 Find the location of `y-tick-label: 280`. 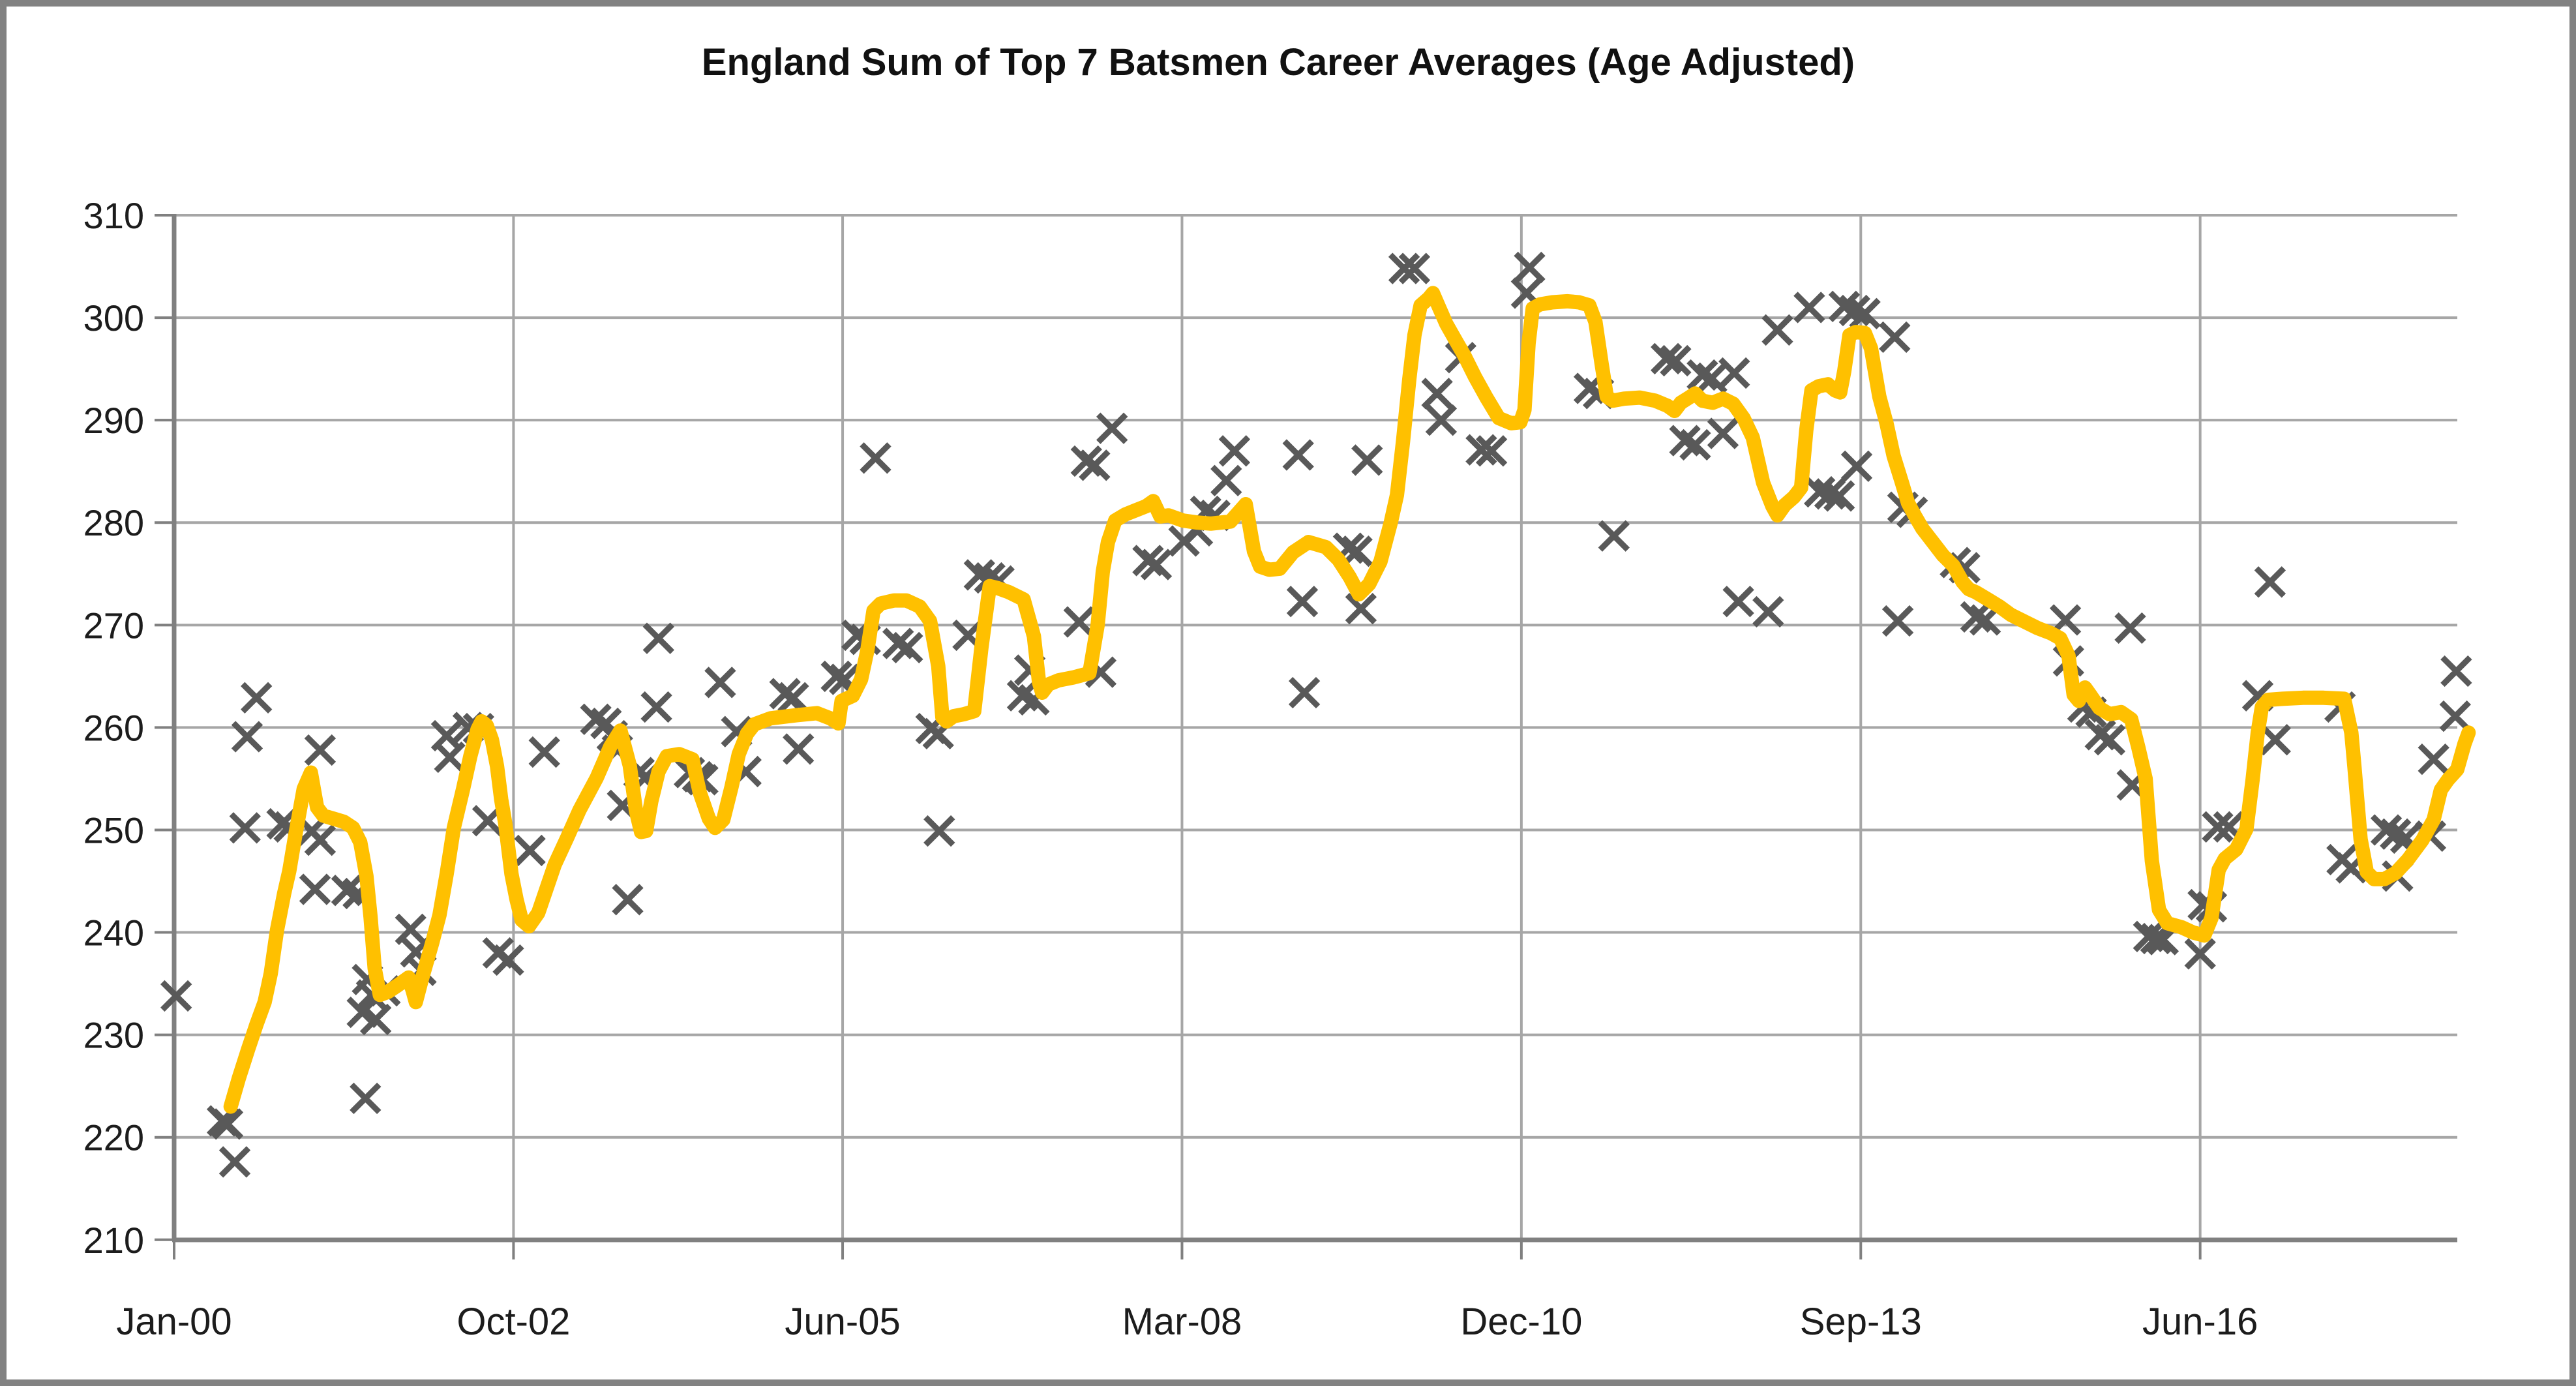

y-tick-label: 280 is located at coordinates (113, 522).